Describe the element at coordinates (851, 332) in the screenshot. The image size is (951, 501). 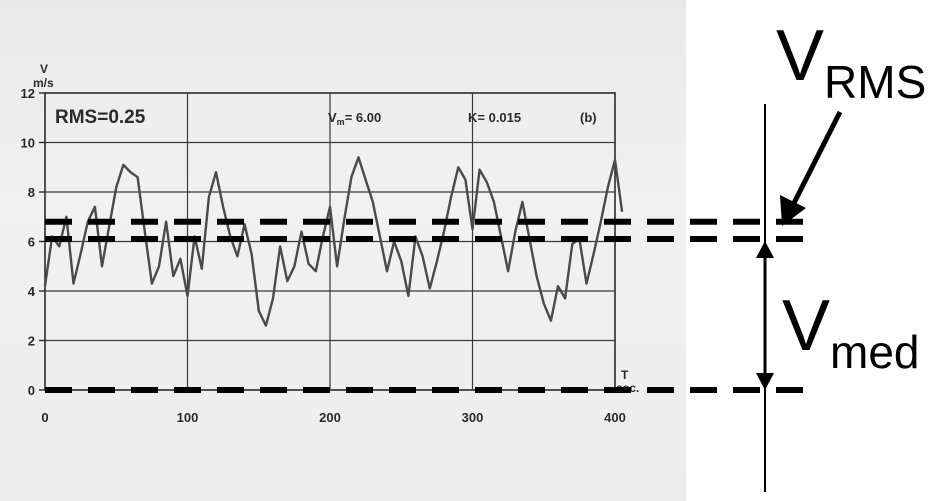
I see `vmed-label: Vmed` at that location.